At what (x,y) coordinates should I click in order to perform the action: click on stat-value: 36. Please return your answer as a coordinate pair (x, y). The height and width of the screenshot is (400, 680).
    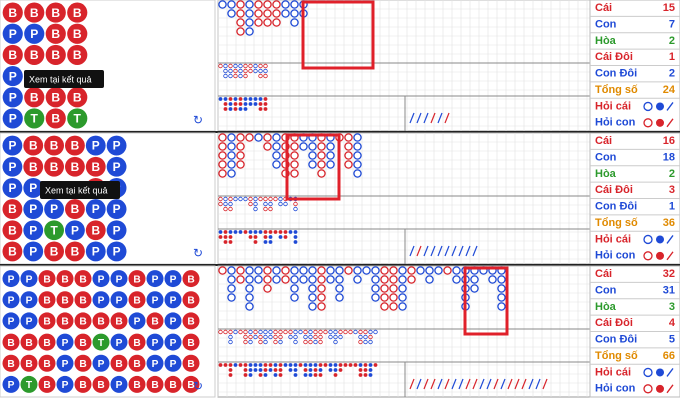
    Looking at the image, I should click on (669, 223).